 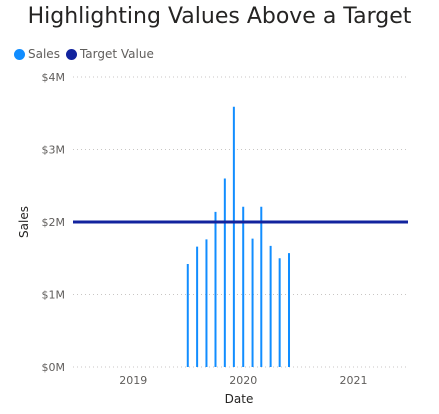 I want to click on x-tick-label: 2019, so click(x=133, y=380).